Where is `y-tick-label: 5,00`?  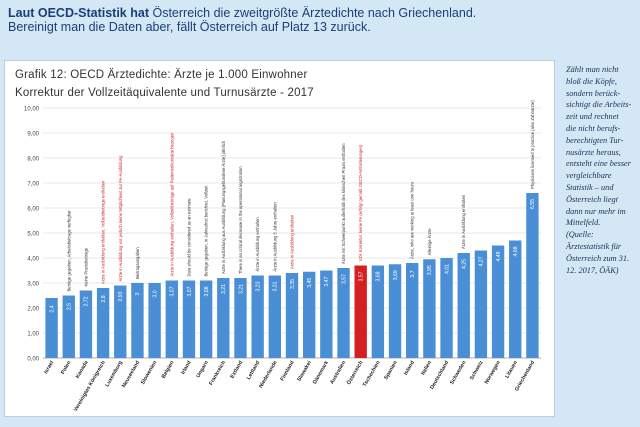
y-tick-label: 5,00 is located at coordinates (33, 235).